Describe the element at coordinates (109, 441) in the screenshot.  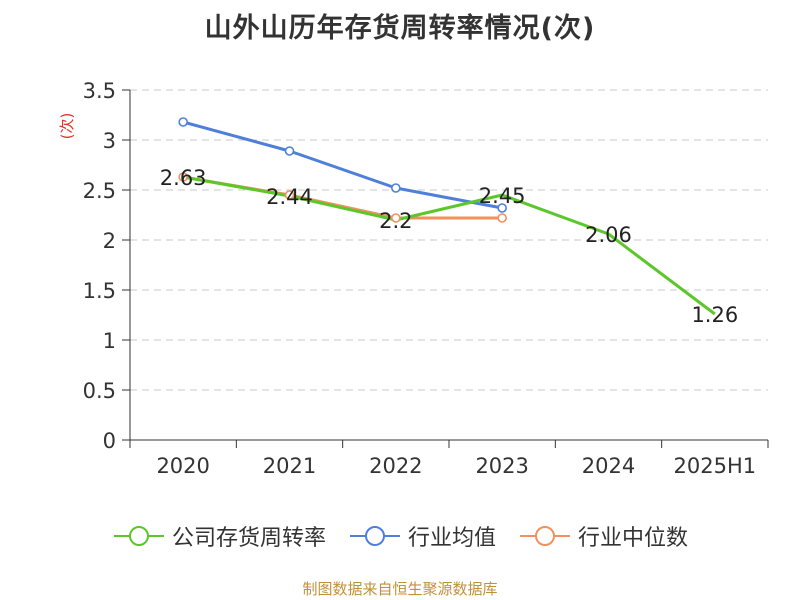
I see `y-tick-label: 0` at that location.